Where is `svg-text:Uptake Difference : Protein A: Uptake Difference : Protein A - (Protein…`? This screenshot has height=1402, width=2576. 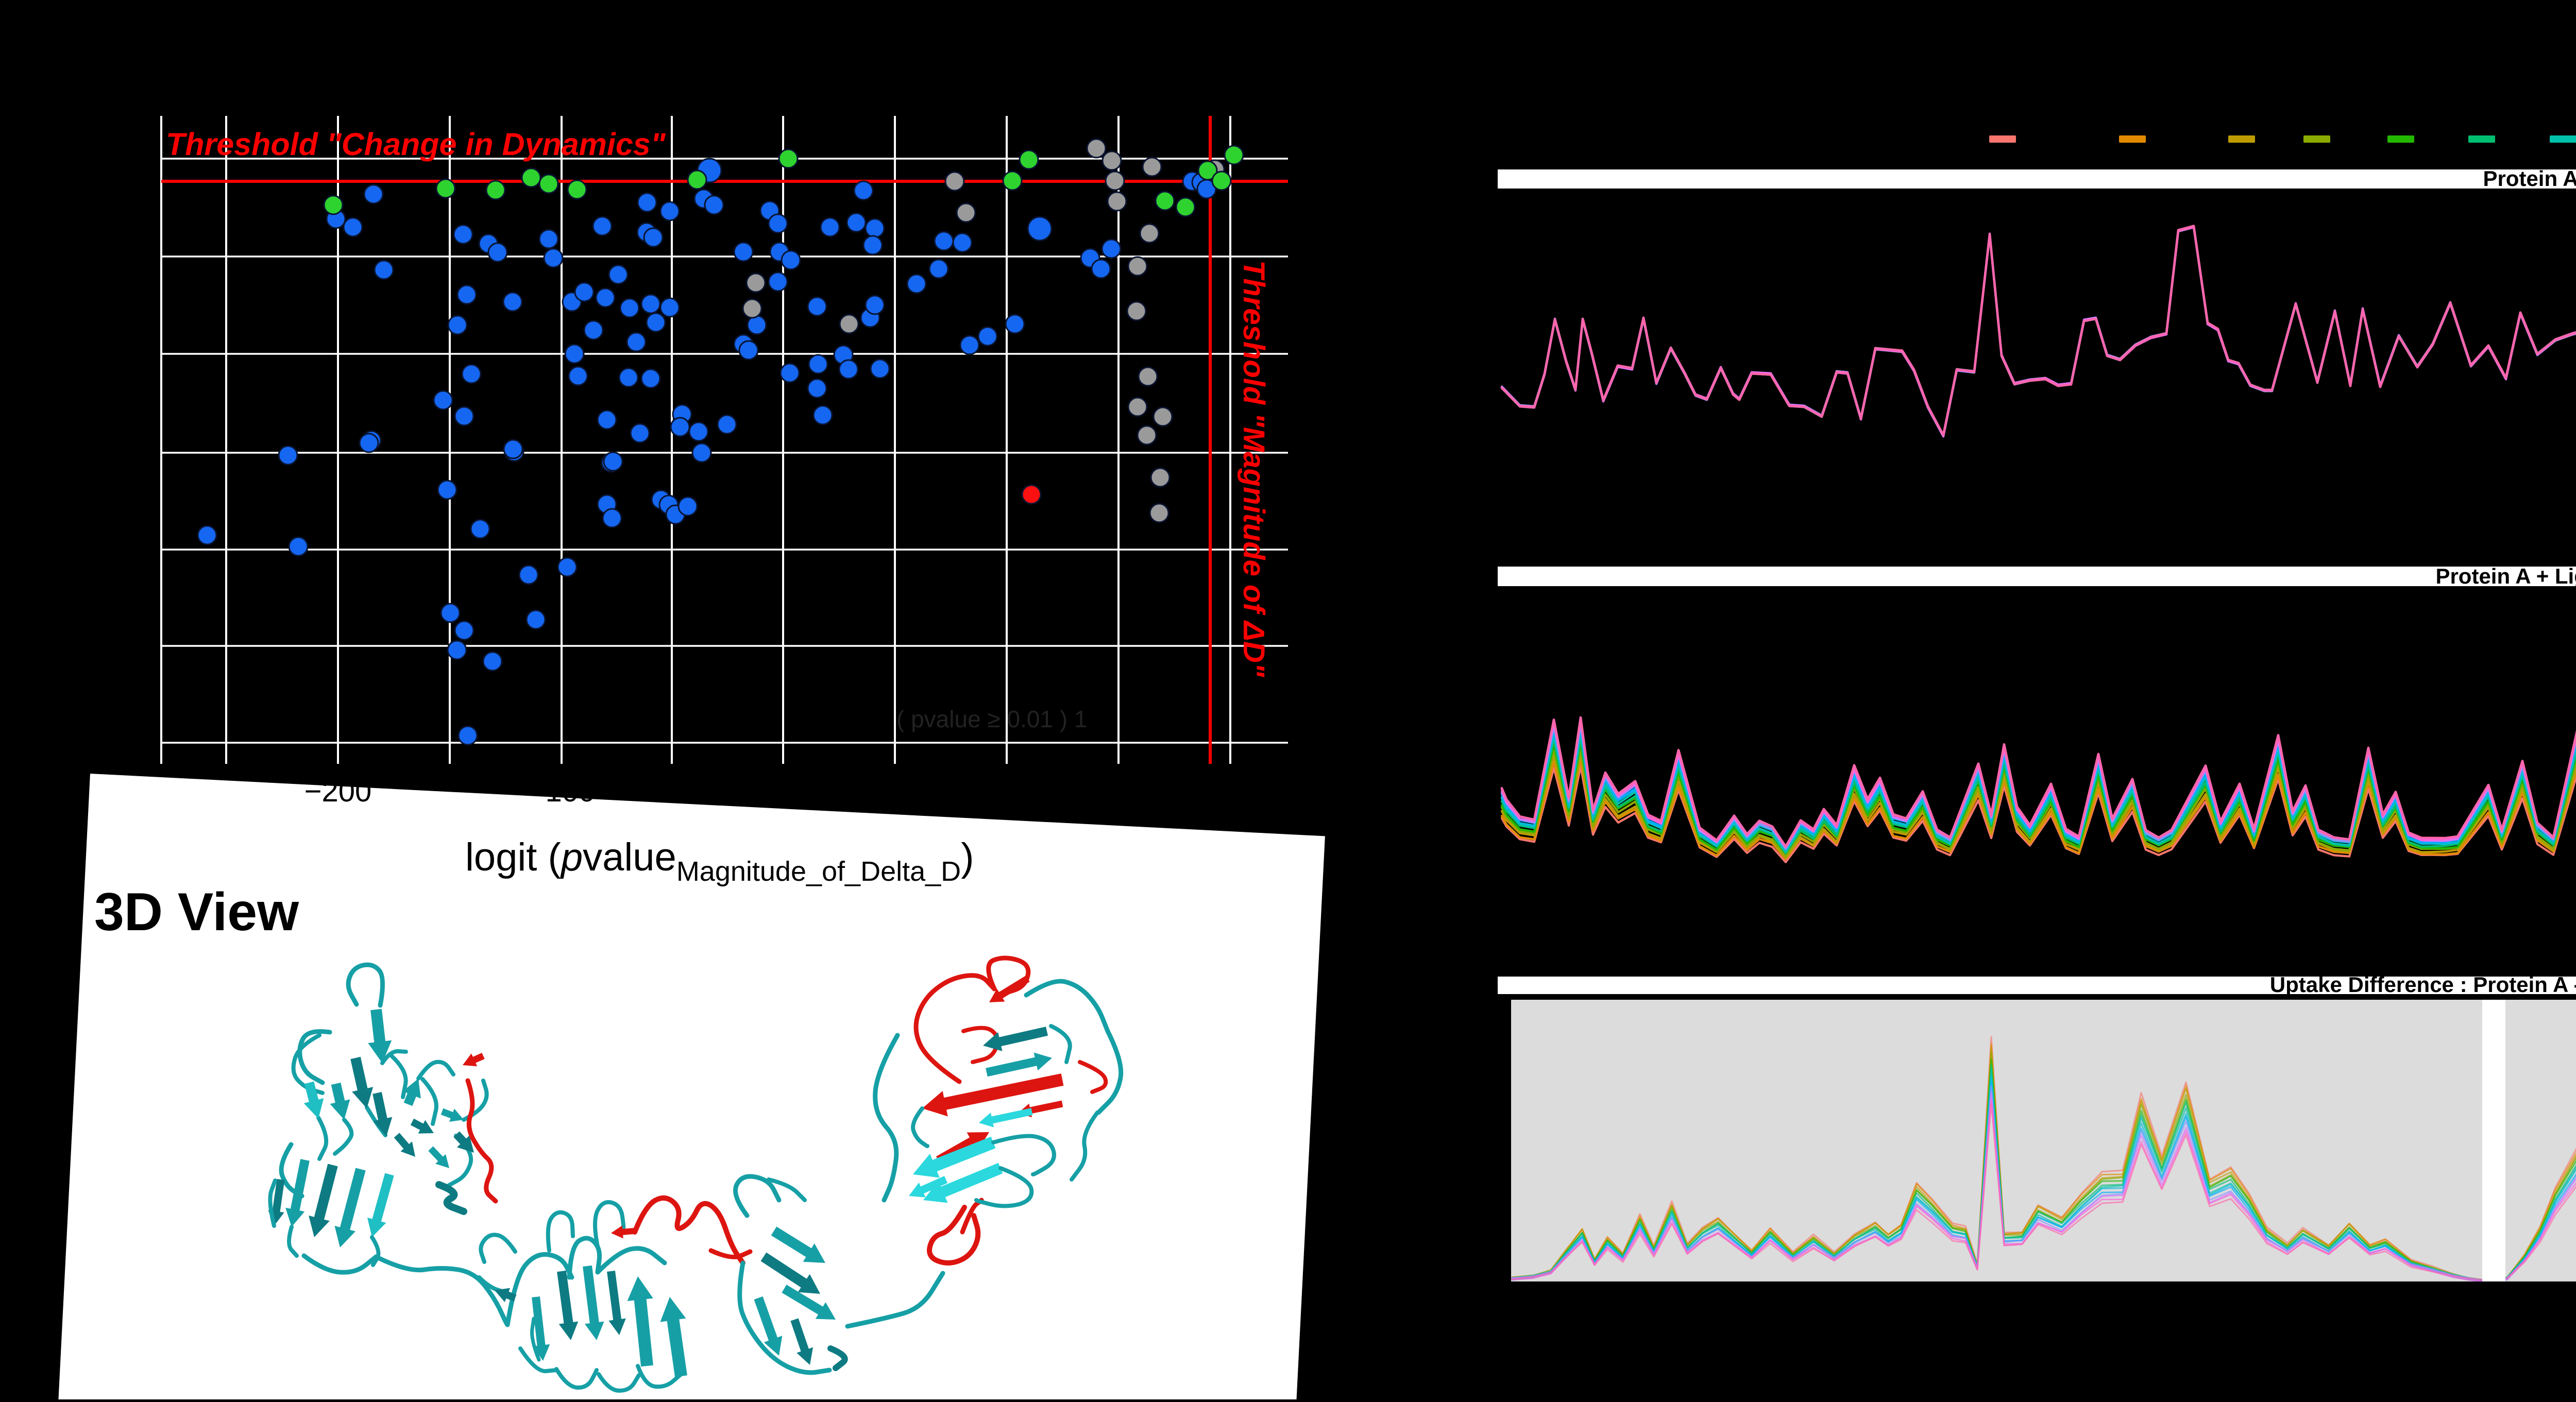
svg-text:Uptake Difference : Protein A: Uptake Difference : Protein A - (Protein… is located at coordinates (2423, 984).